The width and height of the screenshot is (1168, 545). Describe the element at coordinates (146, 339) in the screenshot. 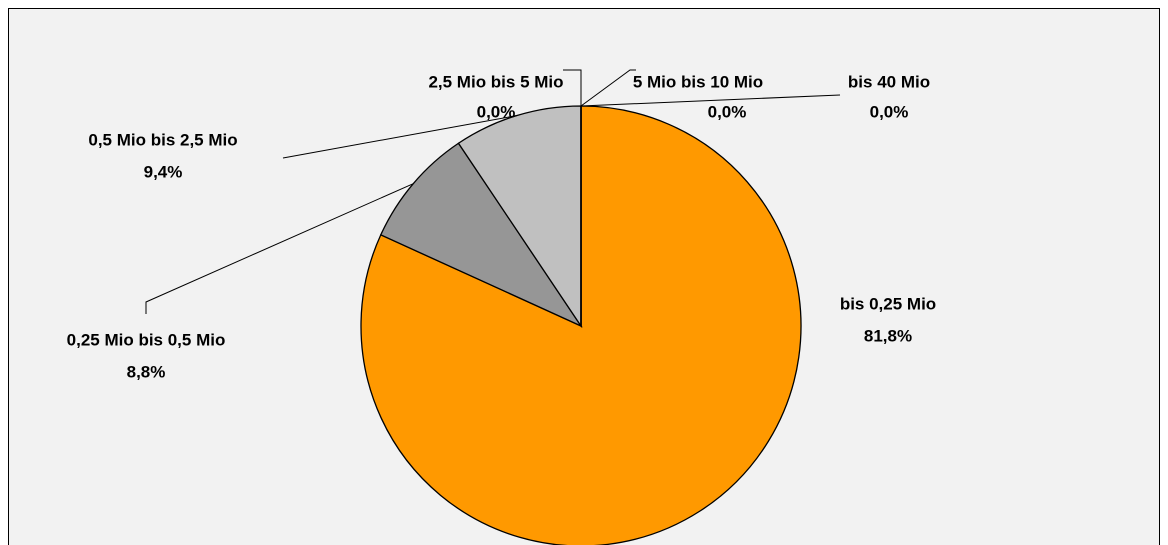

I see `slice-label: 0,25 Mio bis 0,5 Mio` at that location.